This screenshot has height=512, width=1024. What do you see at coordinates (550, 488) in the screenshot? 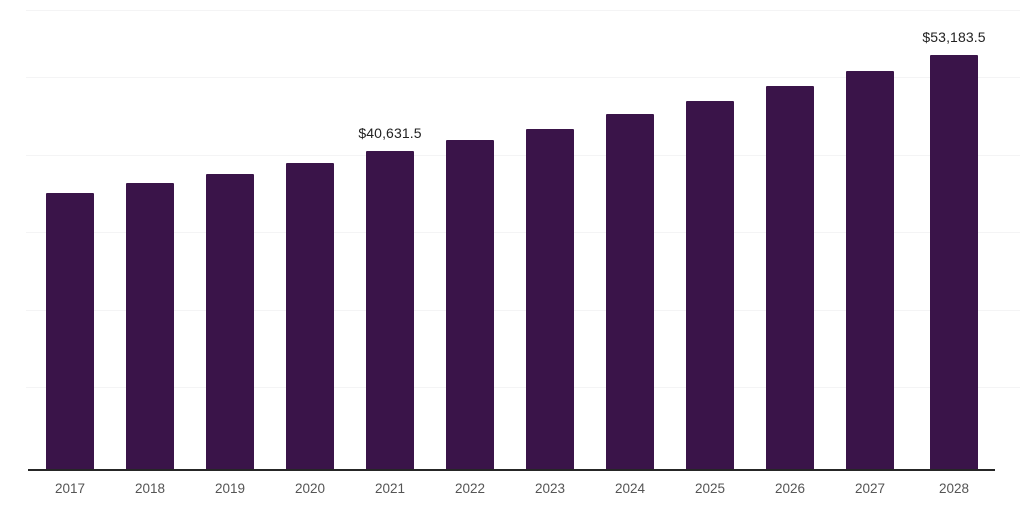
I see `x-tick-label: 2023` at bounding box center [550, 488].